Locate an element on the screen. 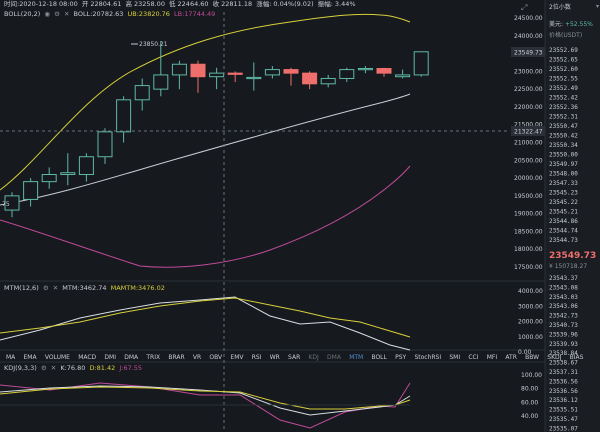 This screenshot has height=432, width=600. ask-price: 23544.86 is located at coordinates (563, 221).